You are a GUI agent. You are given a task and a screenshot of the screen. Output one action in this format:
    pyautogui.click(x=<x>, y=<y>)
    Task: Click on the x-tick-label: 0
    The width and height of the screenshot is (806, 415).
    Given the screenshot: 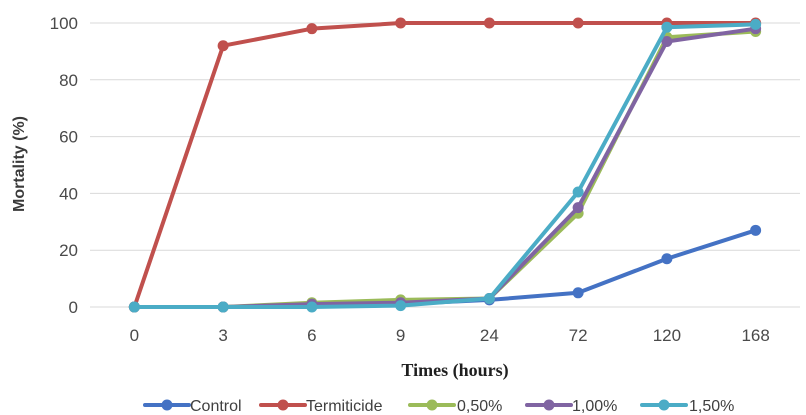 What is the action you would take?
    pyautogui.click(x=134, y=335)
    